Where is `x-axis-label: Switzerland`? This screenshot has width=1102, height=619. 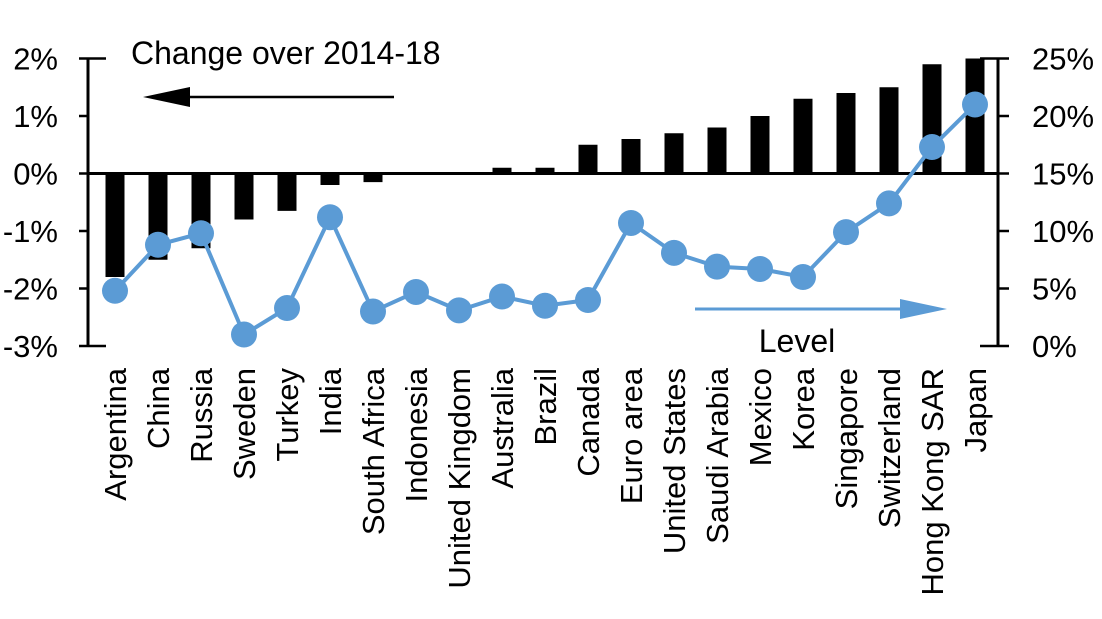 x-axis-label: Switzerland is located at coordinates (889, 448).